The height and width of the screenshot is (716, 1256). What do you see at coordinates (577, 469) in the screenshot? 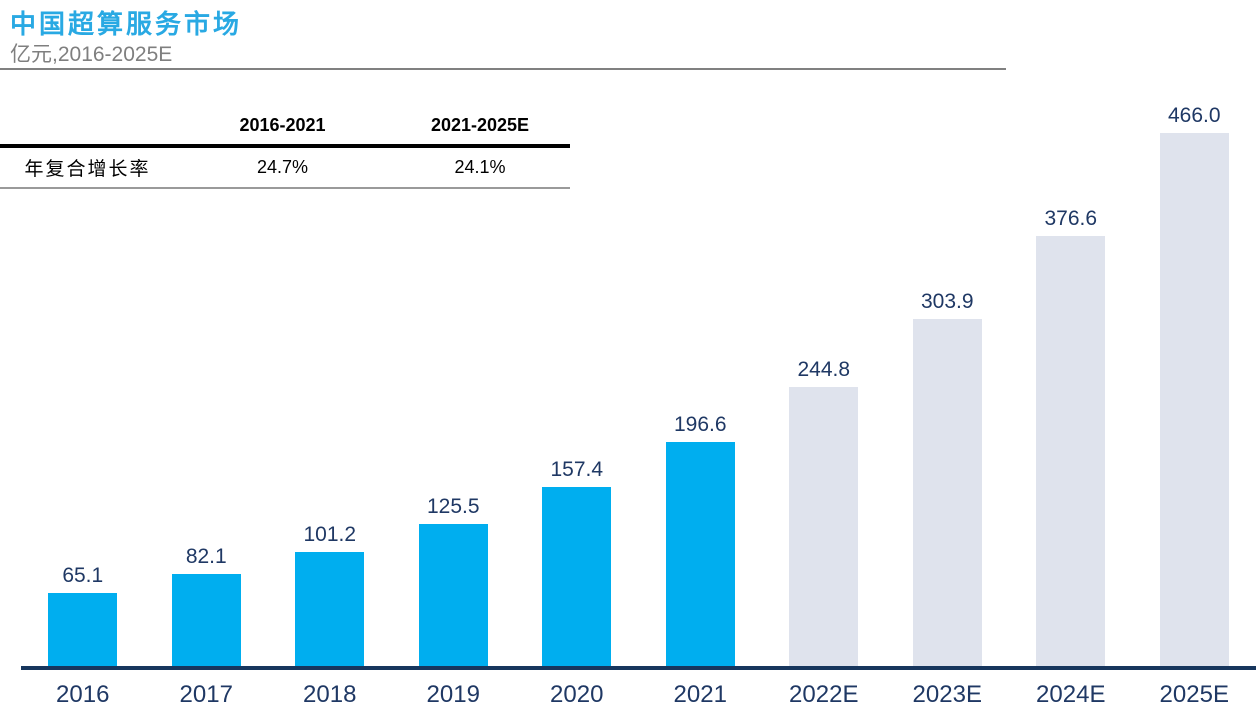
I see `bar-value-label-2020: 157.4` at bounding box center [577, 469].